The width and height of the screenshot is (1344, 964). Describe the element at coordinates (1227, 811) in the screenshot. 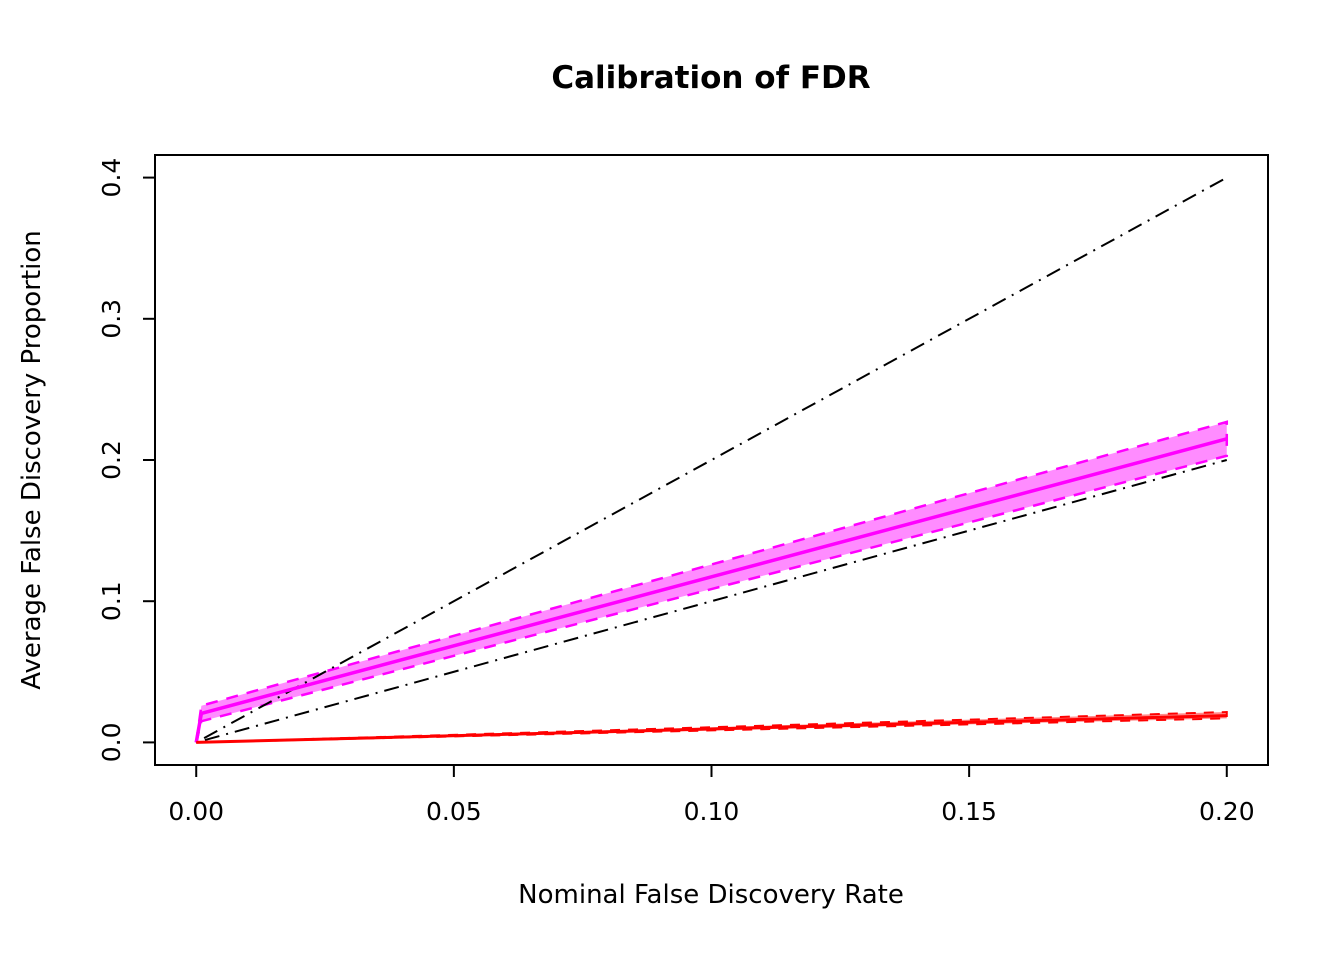

I see `x-tick-label: 0.20` at that location.